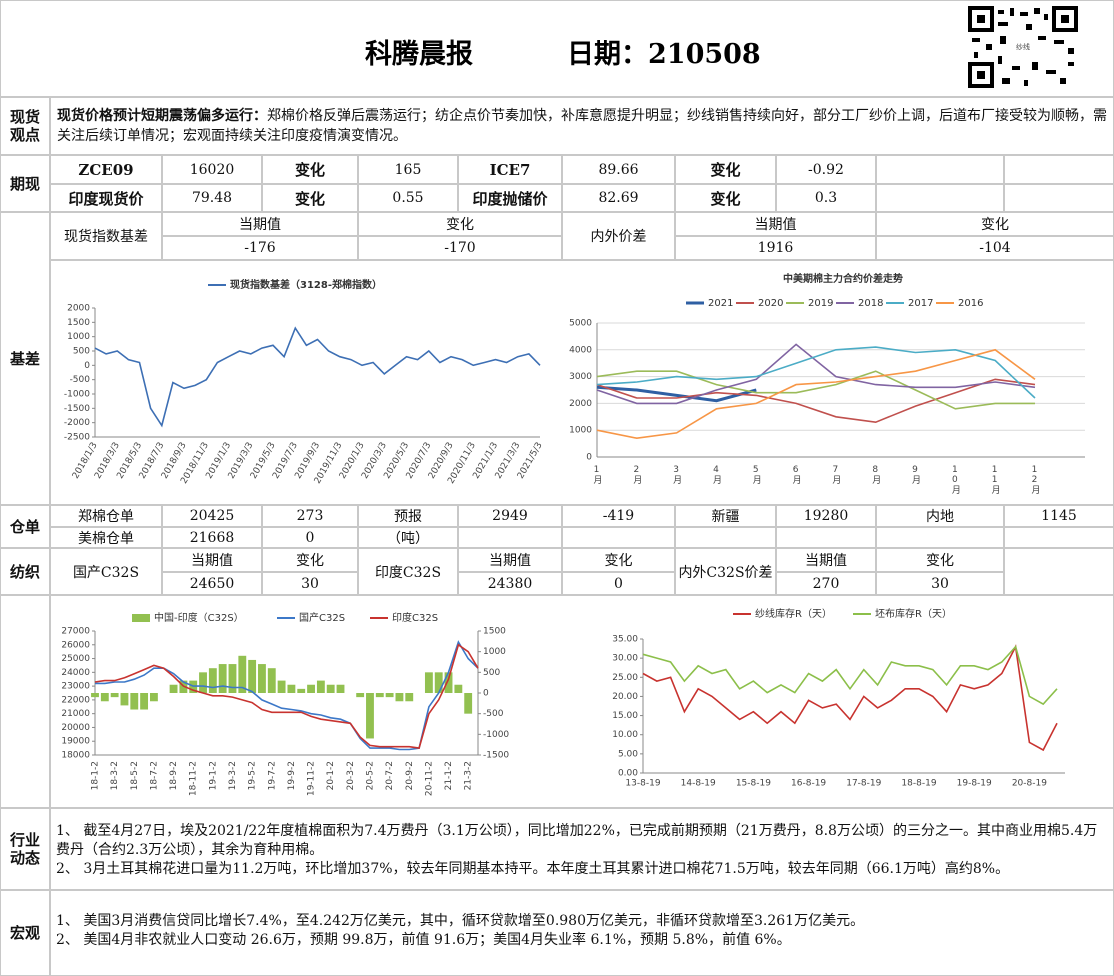 This screenshot has width=1114, height=976. I want to click on y-tick-label: 18000, so click(75, 756).